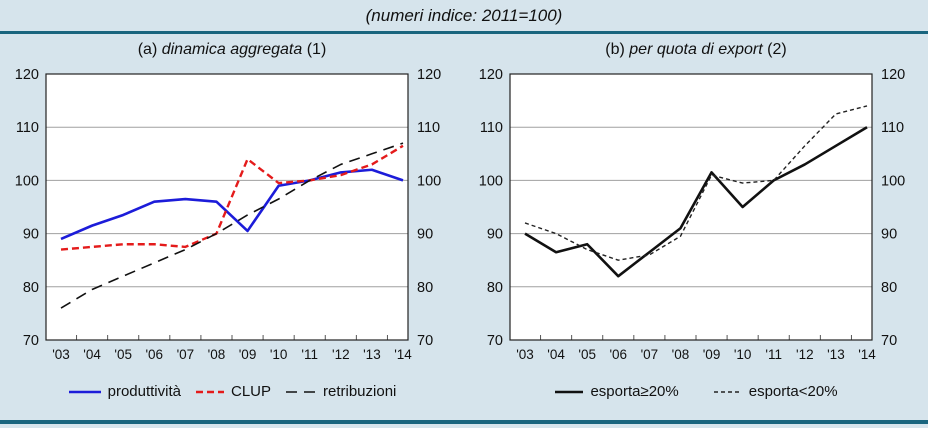 The width and height of the screenshot is (928, 428). What do you see at coordinates (232, 204) in the screenshot?
I see `series-produttivit-` at bounding box center [232, 204].